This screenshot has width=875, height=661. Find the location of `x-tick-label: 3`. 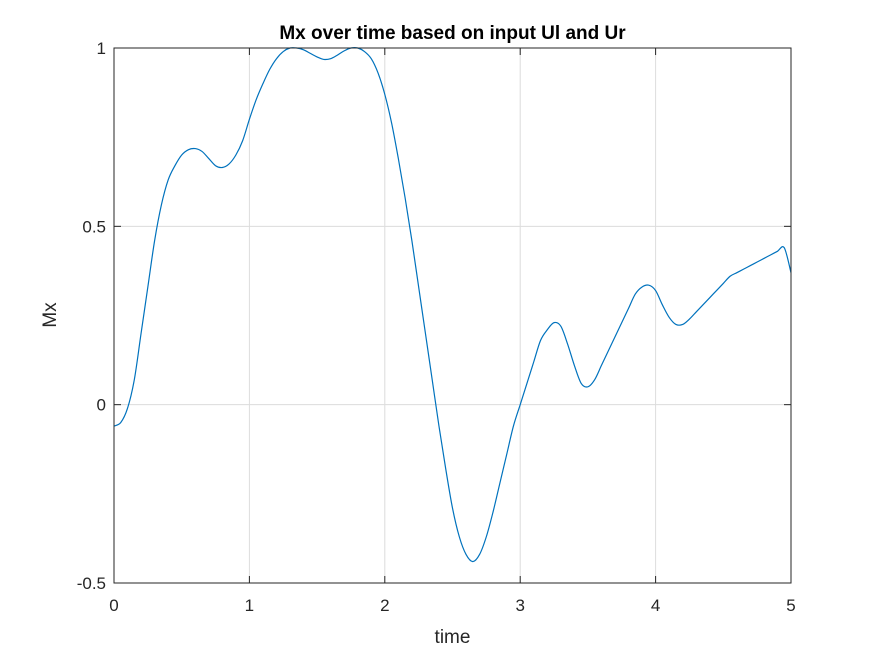

x-tick-label: 3 is located at coordinates (519, 605).